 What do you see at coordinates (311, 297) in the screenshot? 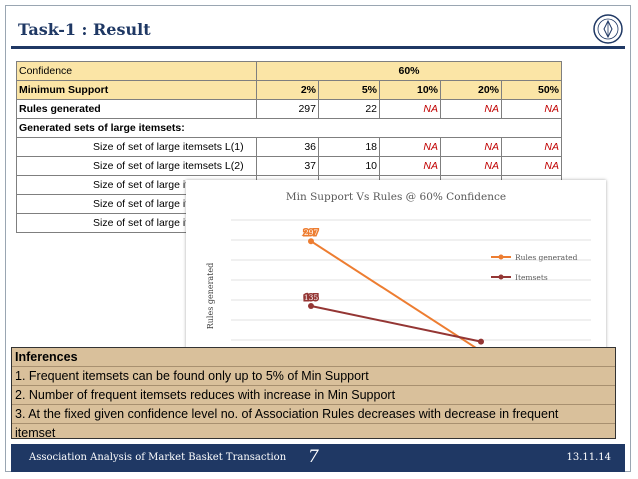
I see `data-label: 135` at bounding box center [311, 297].